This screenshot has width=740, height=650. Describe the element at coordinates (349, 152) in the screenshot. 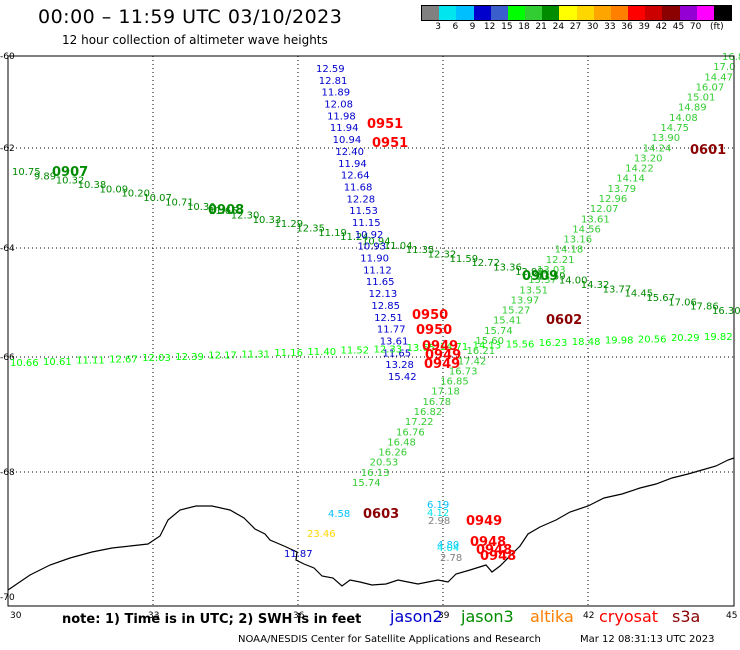

I see `track-b-value: 12.40` at that location.